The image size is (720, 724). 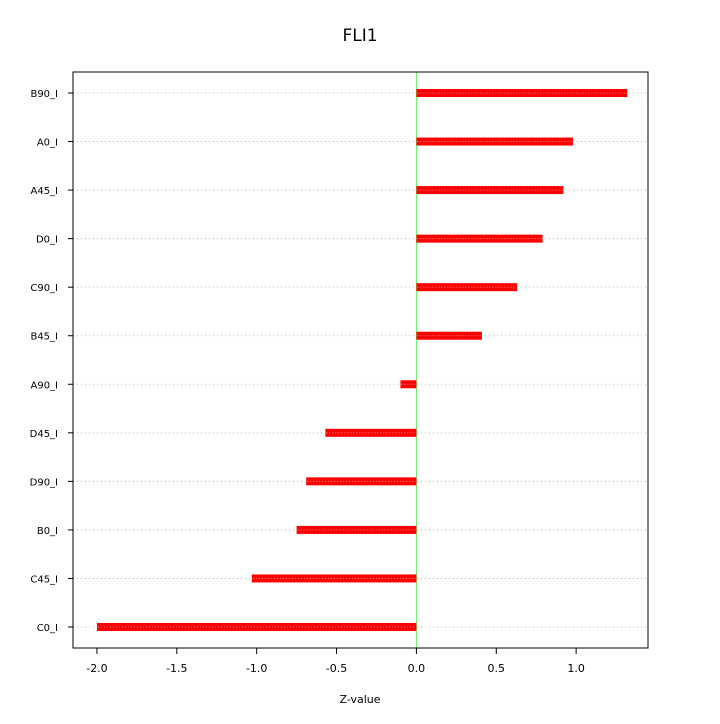 I want to click on chart-title: FLI1, so click(x=359, y=36).